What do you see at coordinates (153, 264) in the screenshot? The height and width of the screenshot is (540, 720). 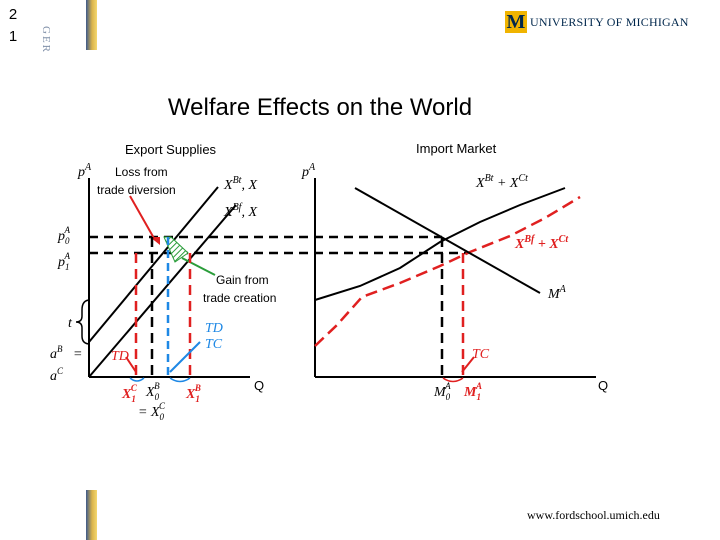 I see `supply-curve-with-tariff` at bounding box center [153, 264].